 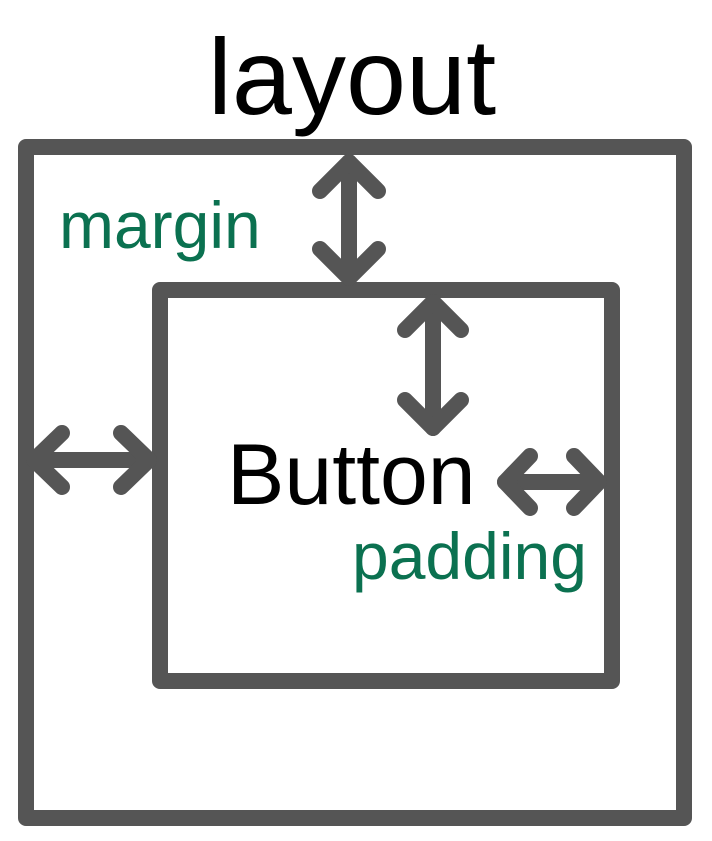 What do you see at coordinates (552, 482) in the screenshot?
I see `padding-right-arrow-icon` at bounding box center [552, 482].